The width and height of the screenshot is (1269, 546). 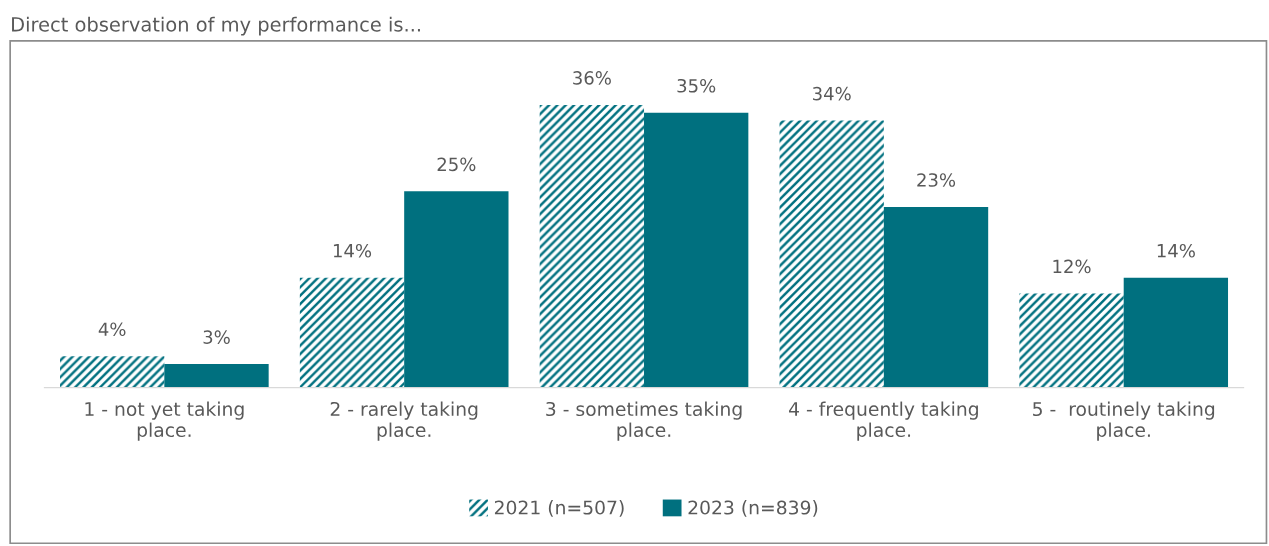 I want to click on x-tick-label: 5 - routinely taking place., so click(x=1124, y=421).